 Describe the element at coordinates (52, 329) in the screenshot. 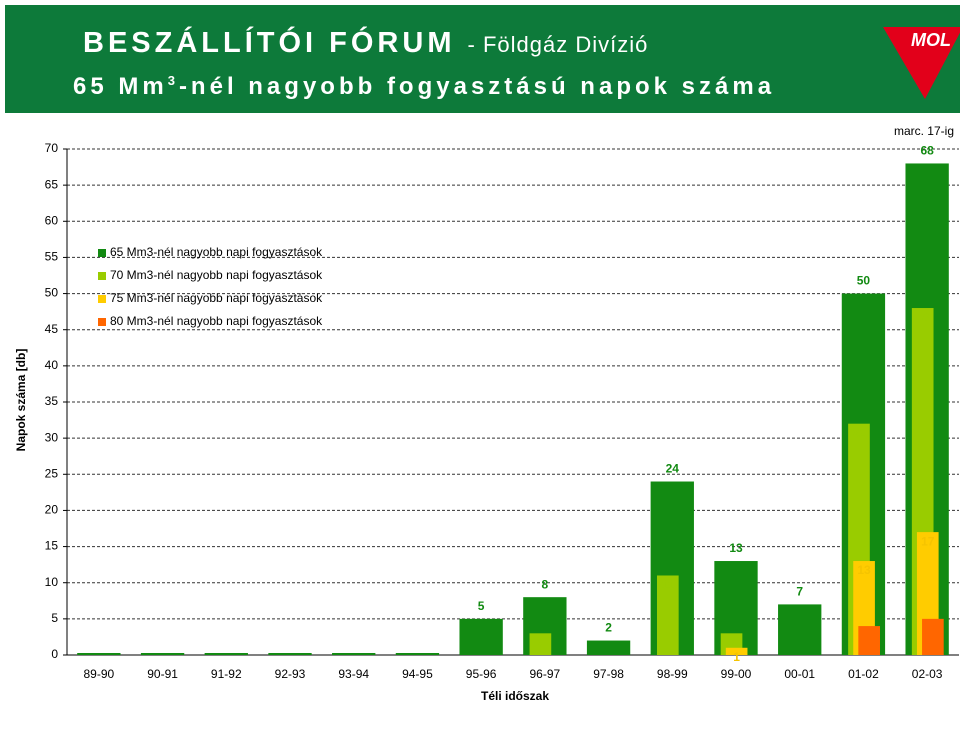

I see `y-tick-label: 45` at that location.